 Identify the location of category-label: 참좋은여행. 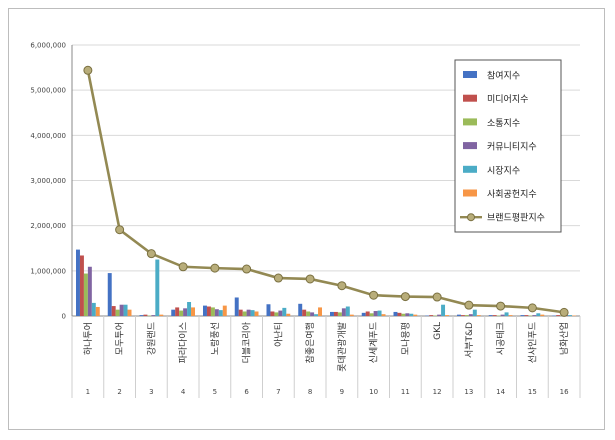
(310, 342).